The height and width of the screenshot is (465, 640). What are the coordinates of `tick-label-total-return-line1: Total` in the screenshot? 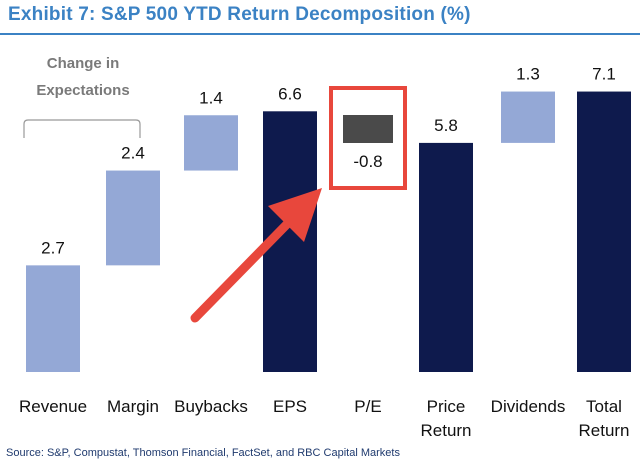 It's located at (604, 406).